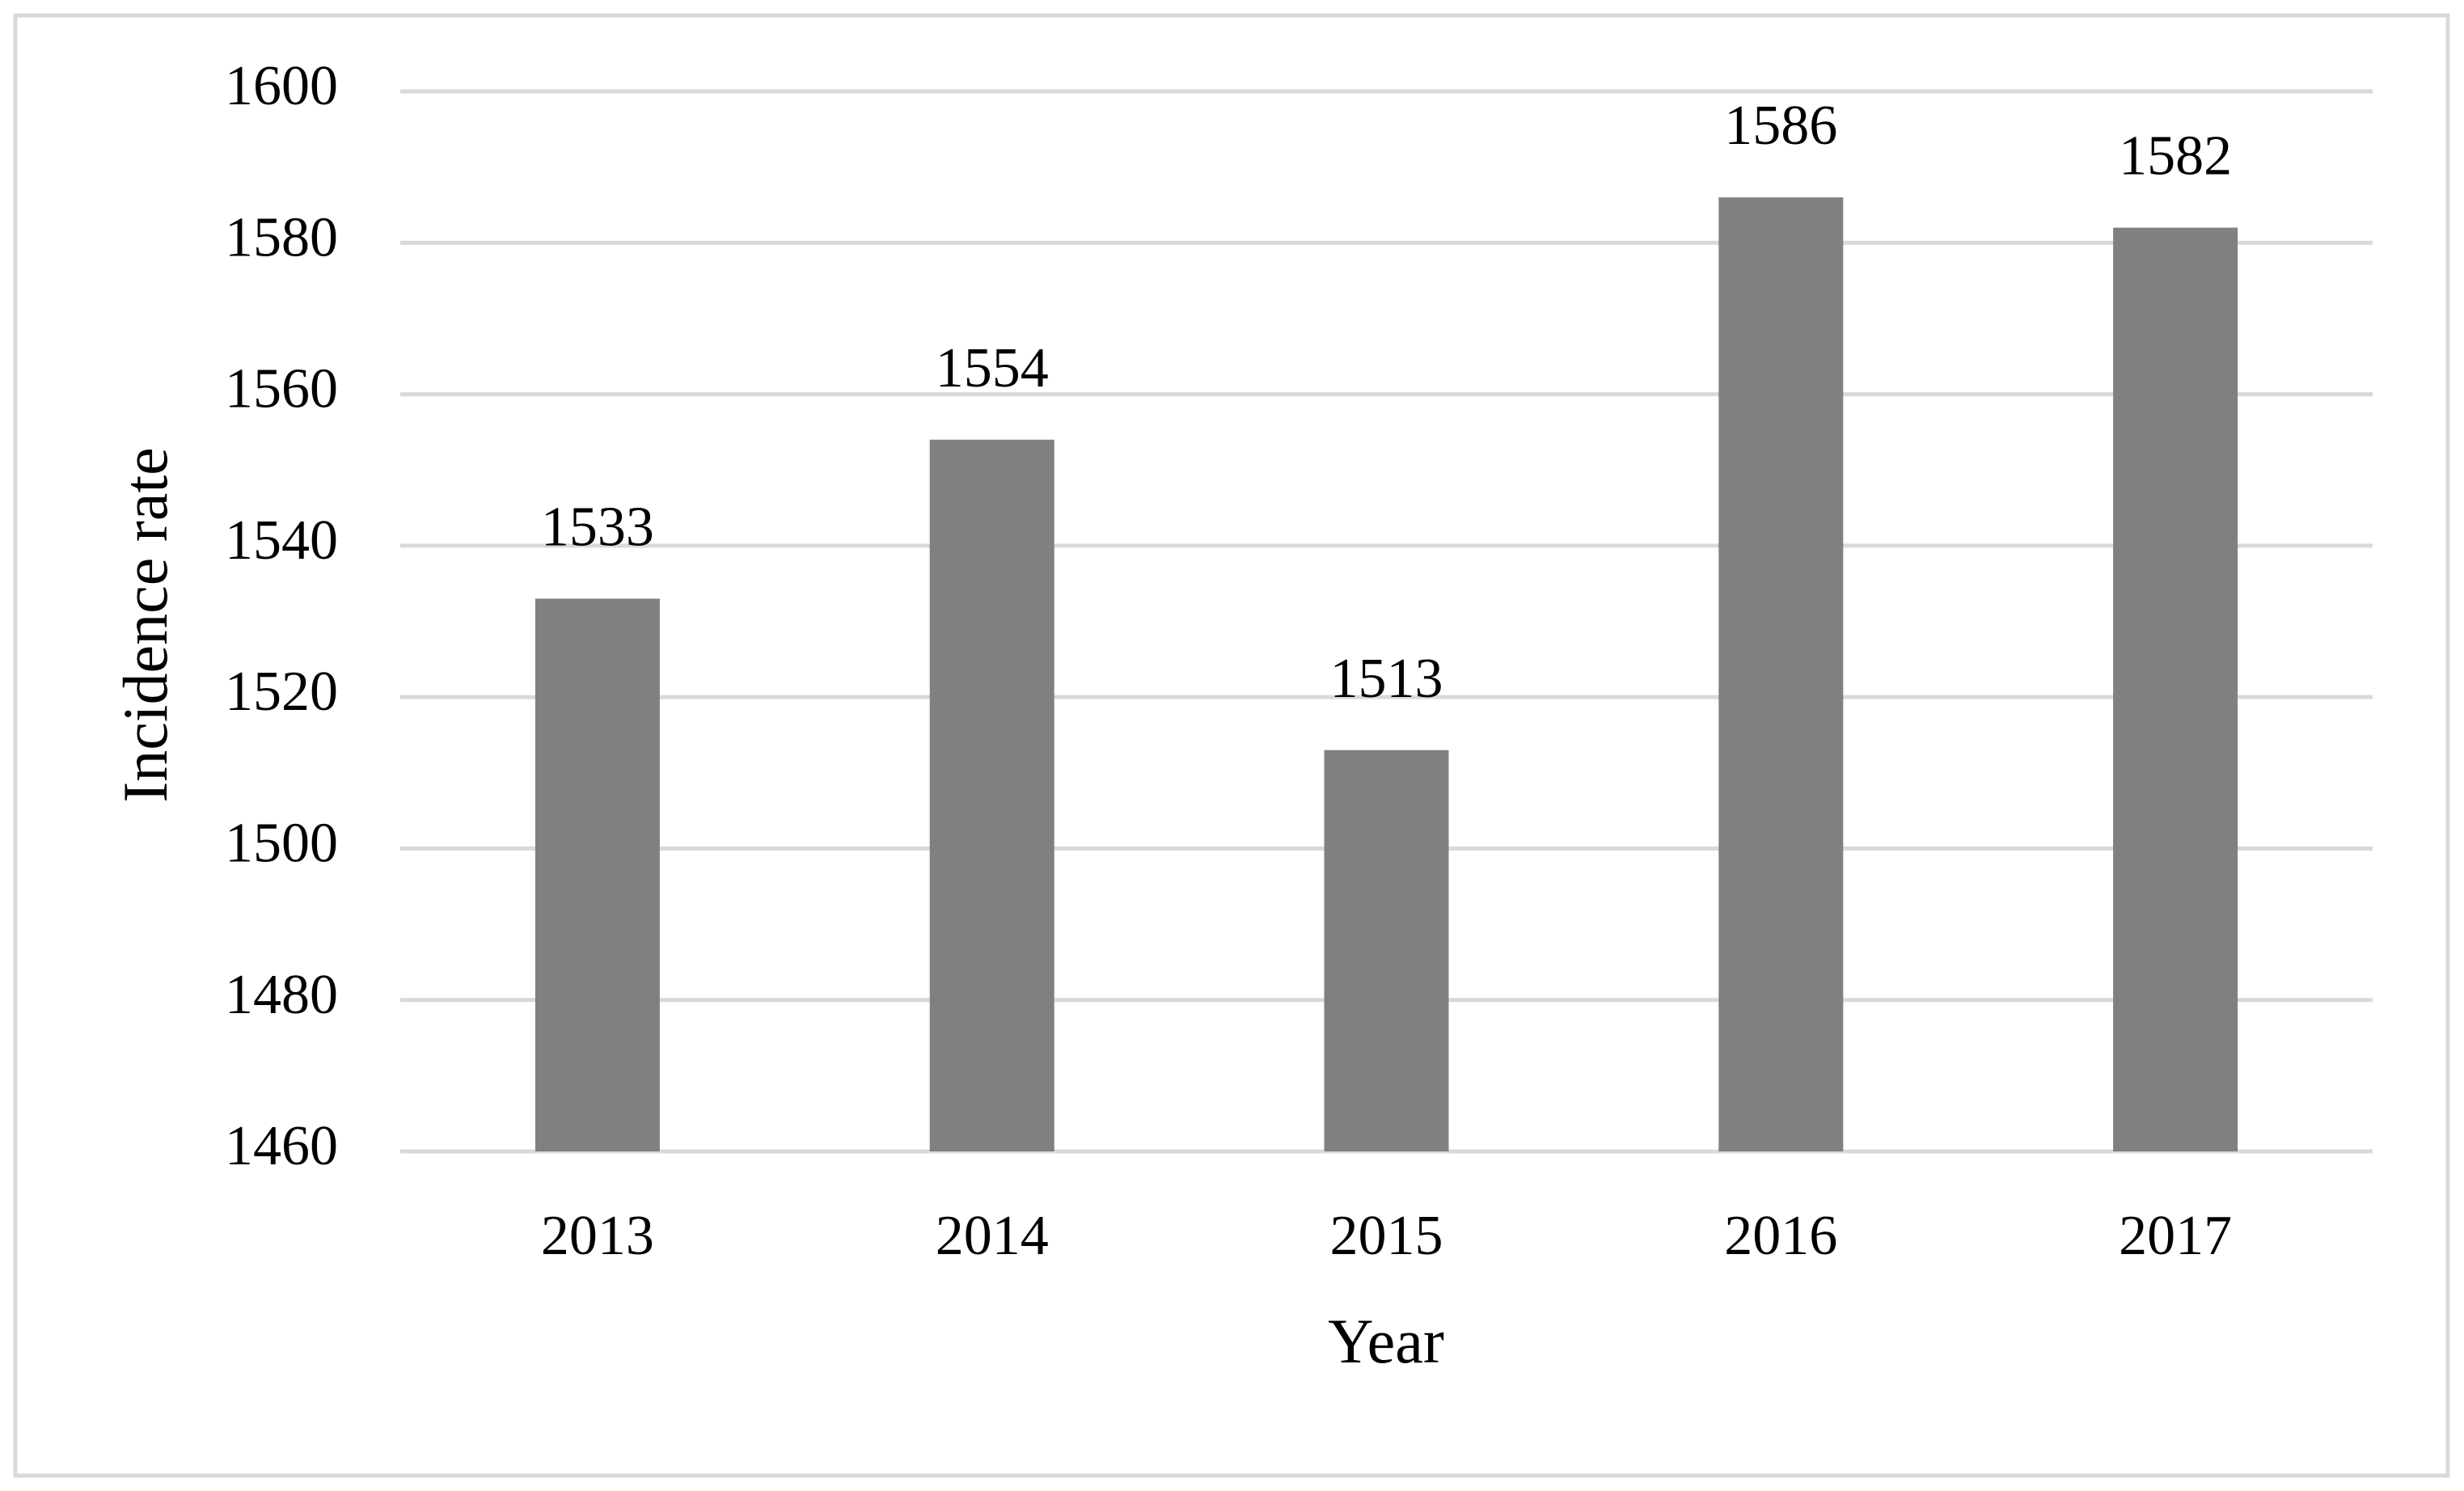  I want to click on data-label: 1586, so click(1780, 126).